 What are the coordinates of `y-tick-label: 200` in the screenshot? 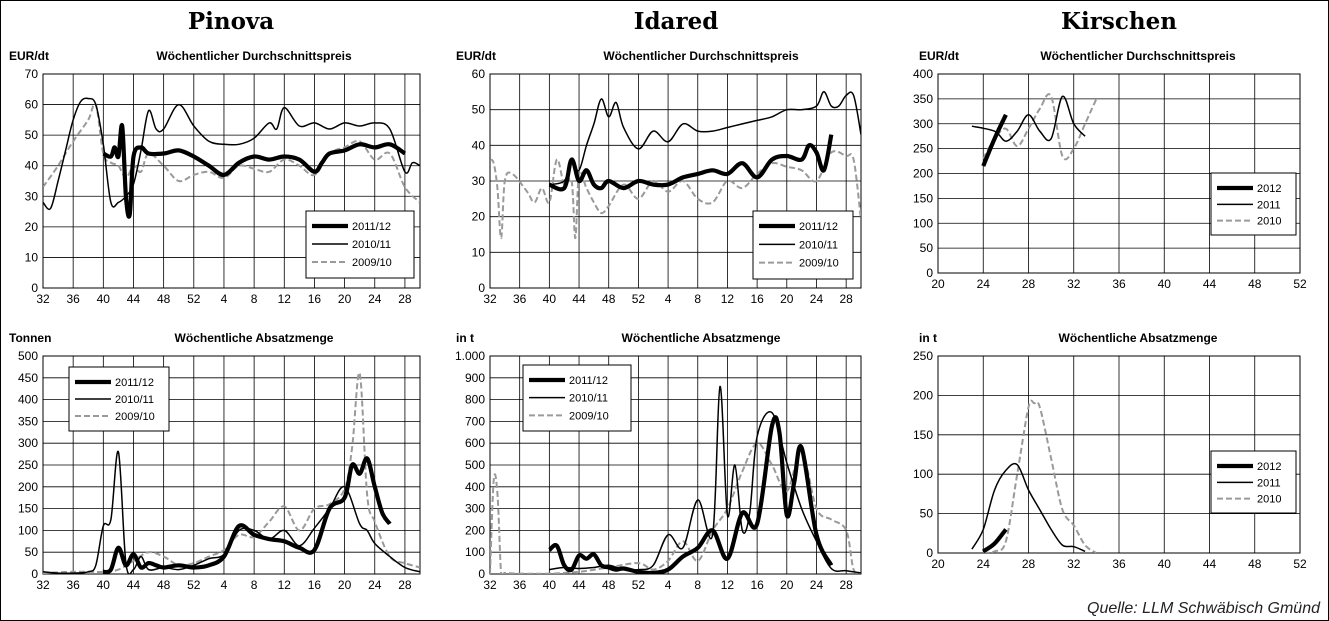 It's located at (28, 487).